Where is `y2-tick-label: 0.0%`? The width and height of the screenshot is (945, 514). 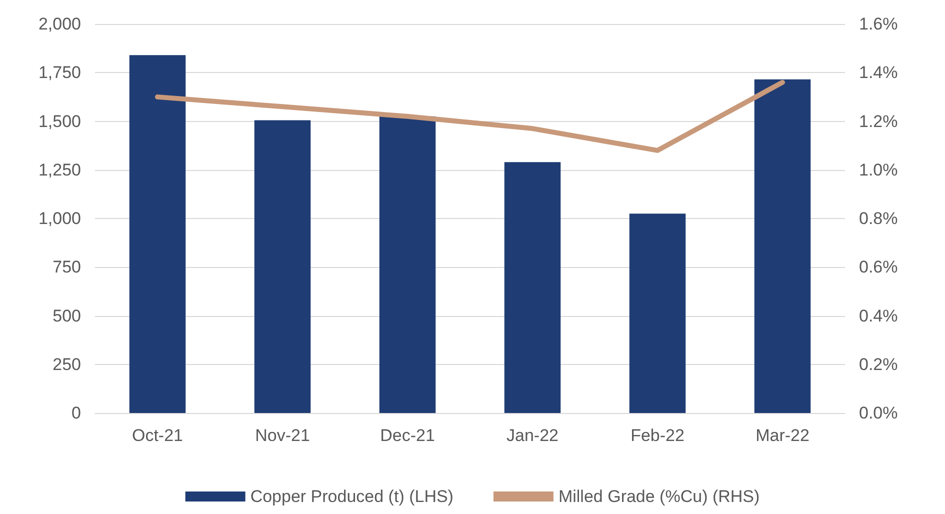 y2-tick-label: 0.0% is located at coordinates (878, 413).